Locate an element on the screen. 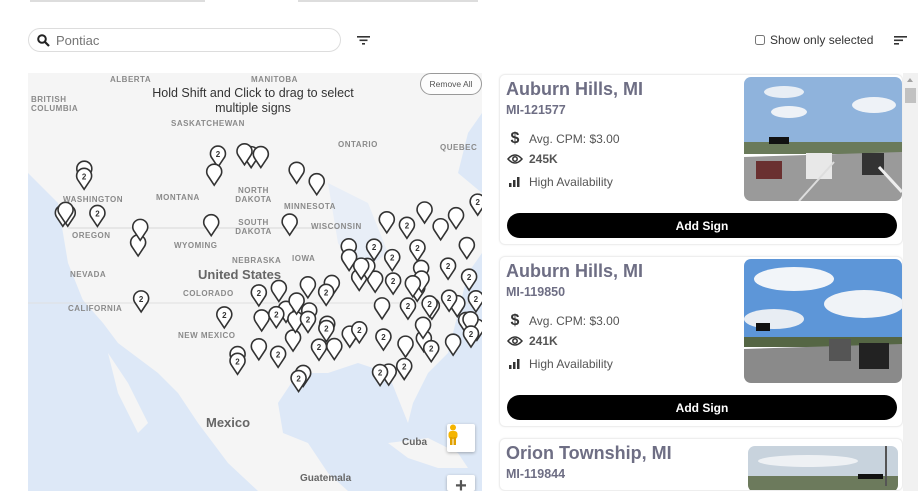  scroll-thumb is located at coordinates (910, 95).